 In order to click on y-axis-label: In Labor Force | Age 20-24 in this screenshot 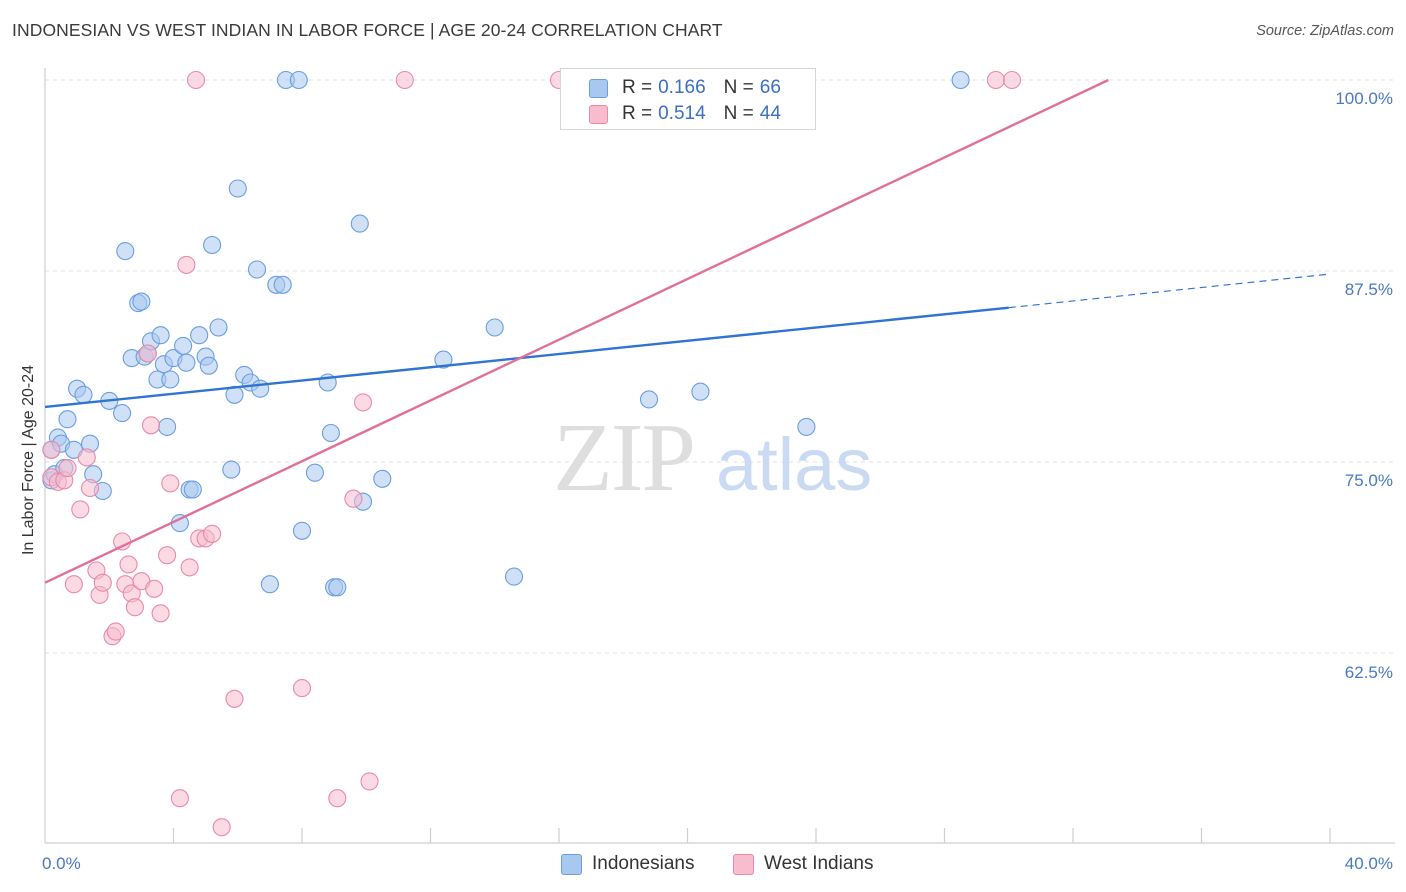, I will do `click(28, 460)`.